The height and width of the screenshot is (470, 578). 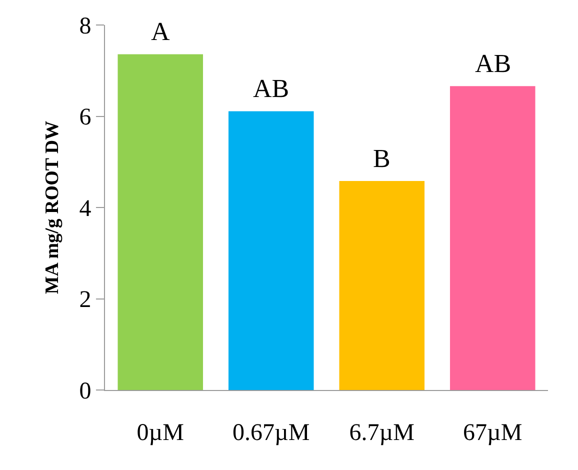 What do you see at coordinates (85, 26) in the screenshot?
I see `y-tick-label: 8` at bounding box center [85, 26].